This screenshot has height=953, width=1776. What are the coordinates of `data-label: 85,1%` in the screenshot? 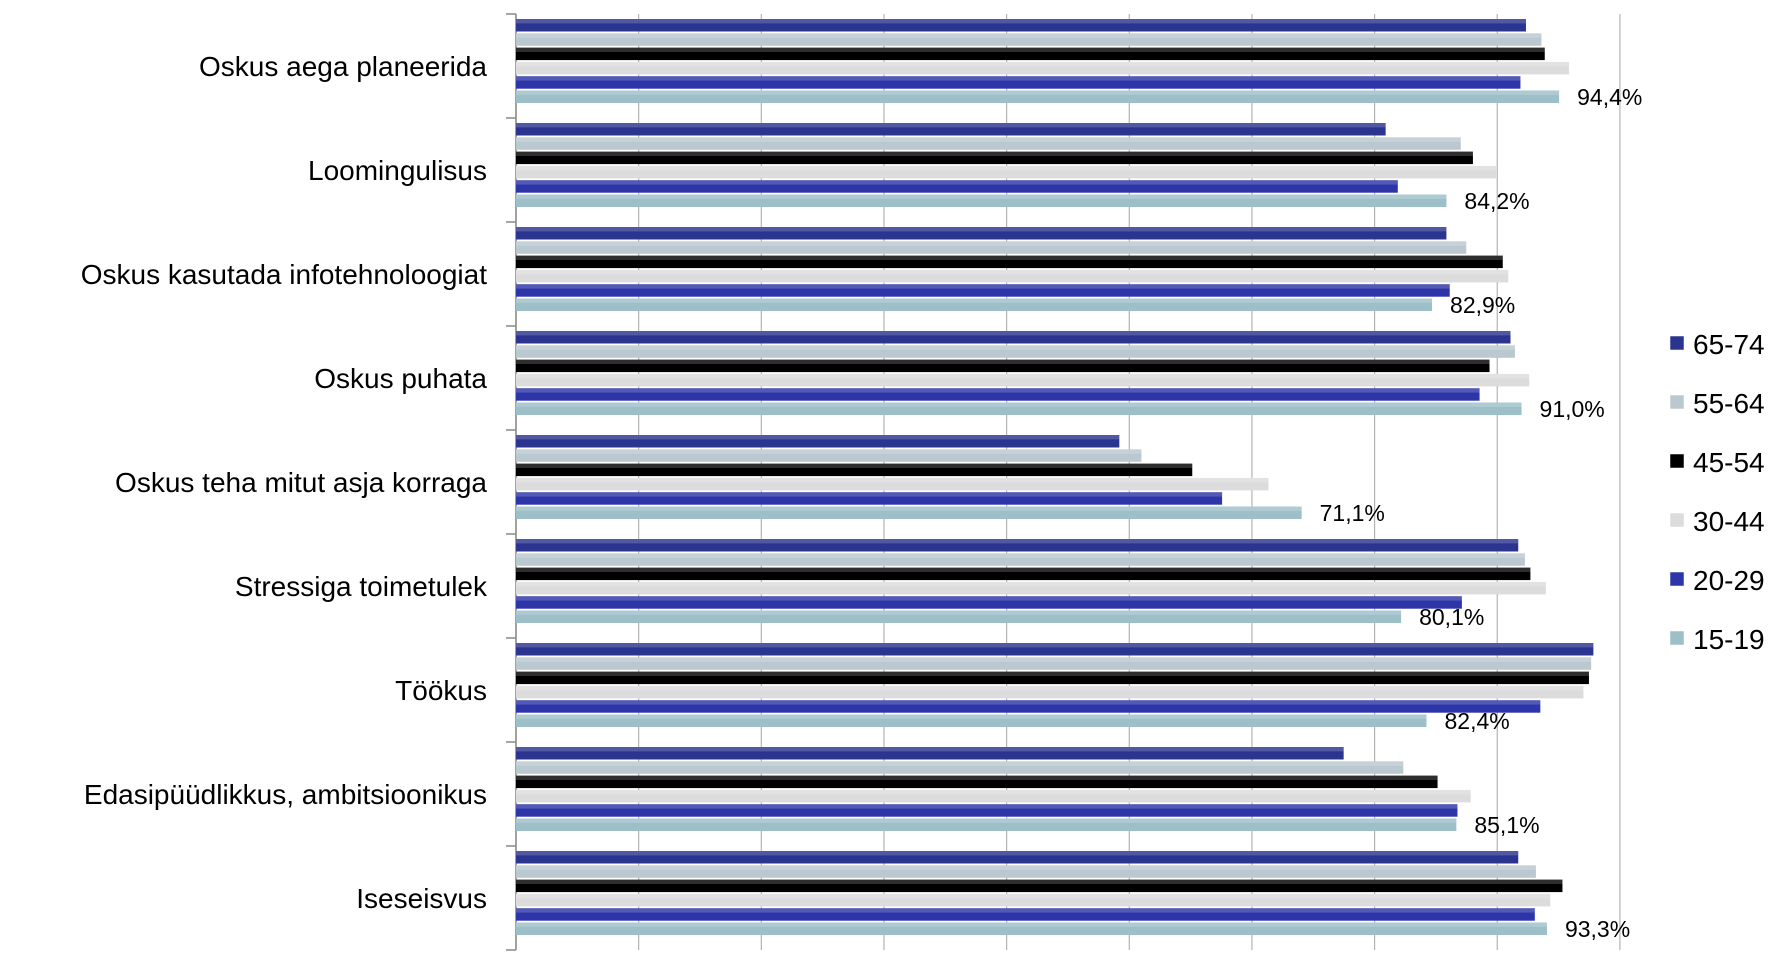 It's located at (1506, 825).